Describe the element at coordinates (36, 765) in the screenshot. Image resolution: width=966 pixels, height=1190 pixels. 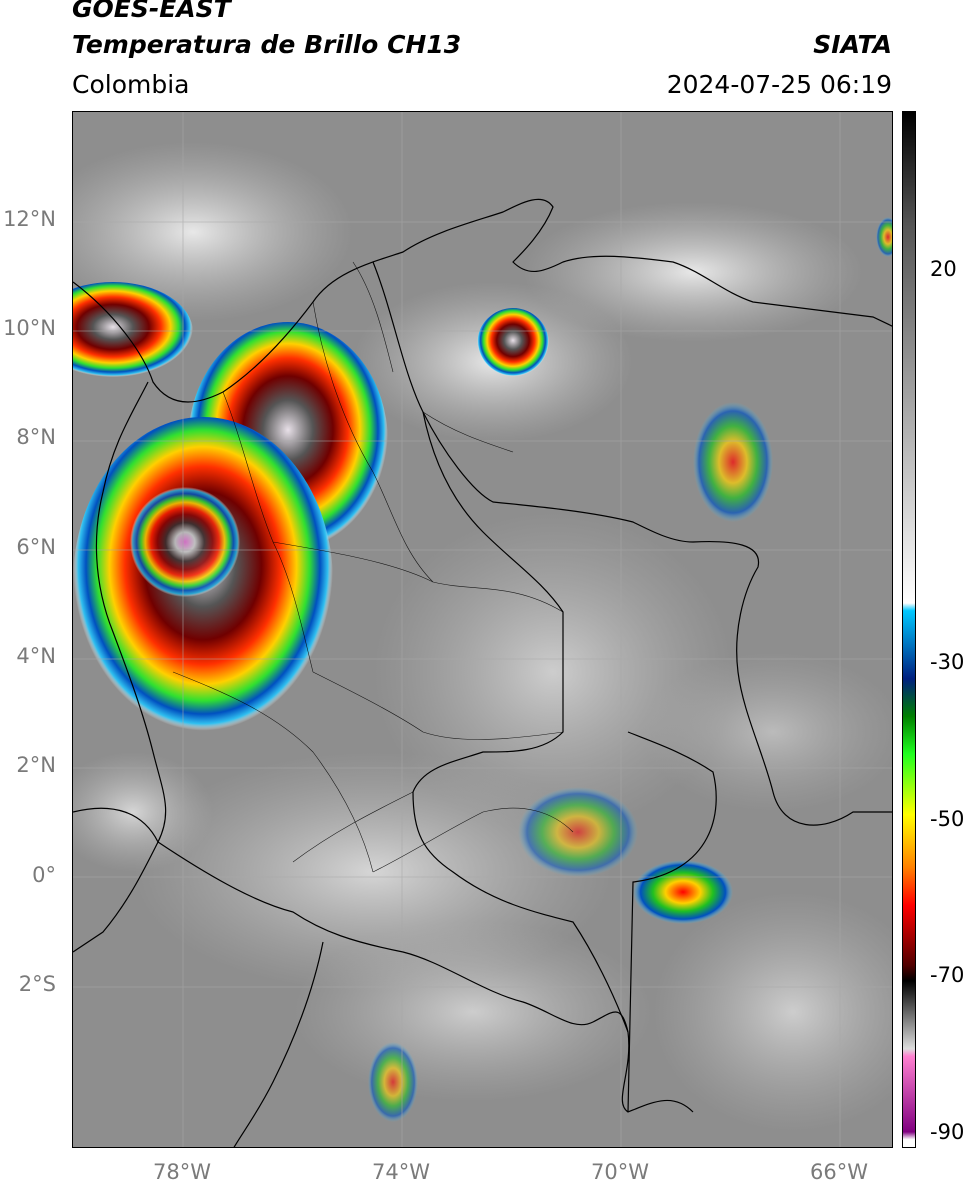
I see `lat-tick-2N: 2°N` at that location.